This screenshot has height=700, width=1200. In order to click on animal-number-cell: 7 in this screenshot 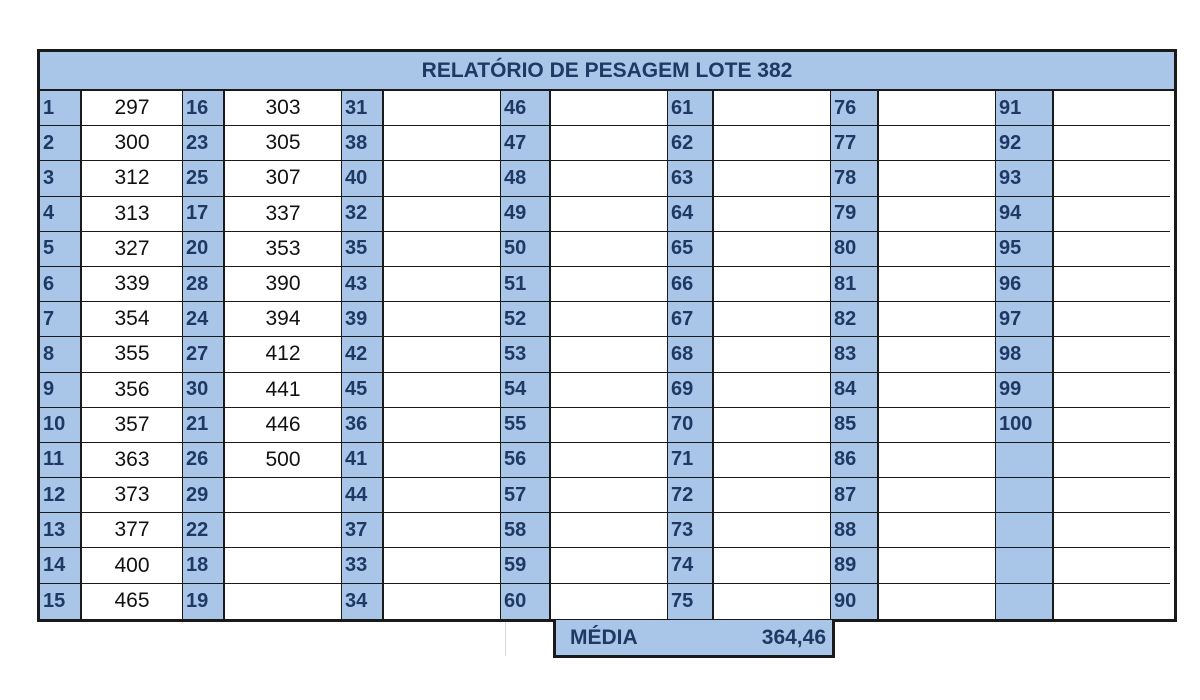, I will do `click(61, 320)`.